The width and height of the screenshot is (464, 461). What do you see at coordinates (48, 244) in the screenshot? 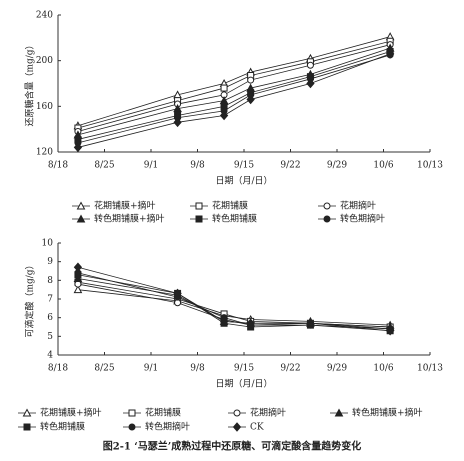
I see `y-tick-label: 10` at bounding box center [48, 244].